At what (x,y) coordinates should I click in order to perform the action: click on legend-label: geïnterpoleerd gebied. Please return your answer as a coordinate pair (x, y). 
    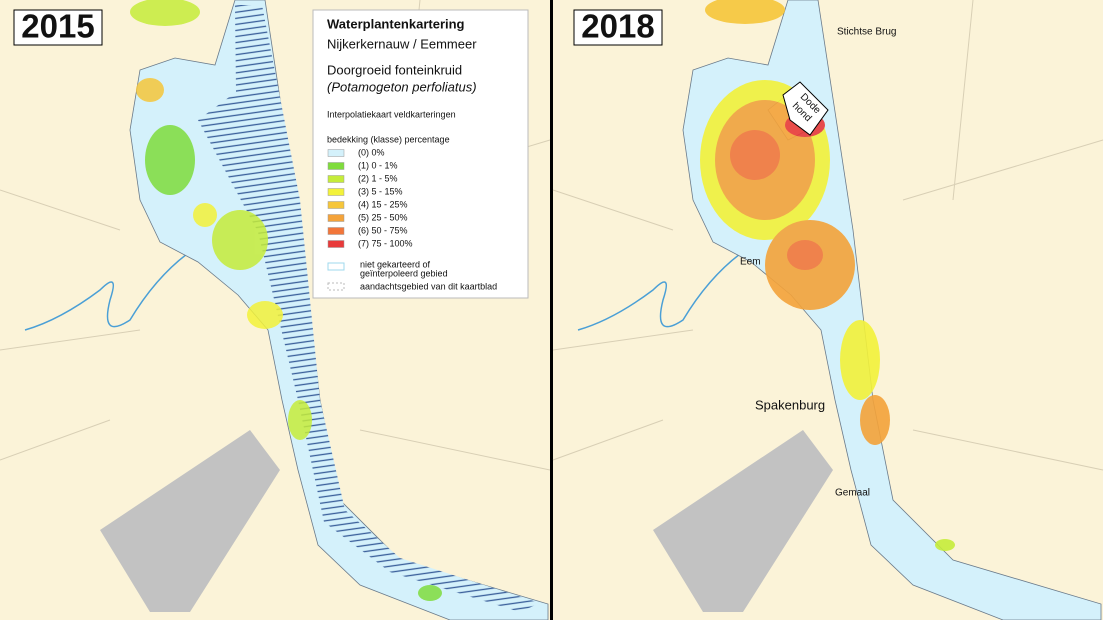
    Looking at the image, I should click on (404, 273).